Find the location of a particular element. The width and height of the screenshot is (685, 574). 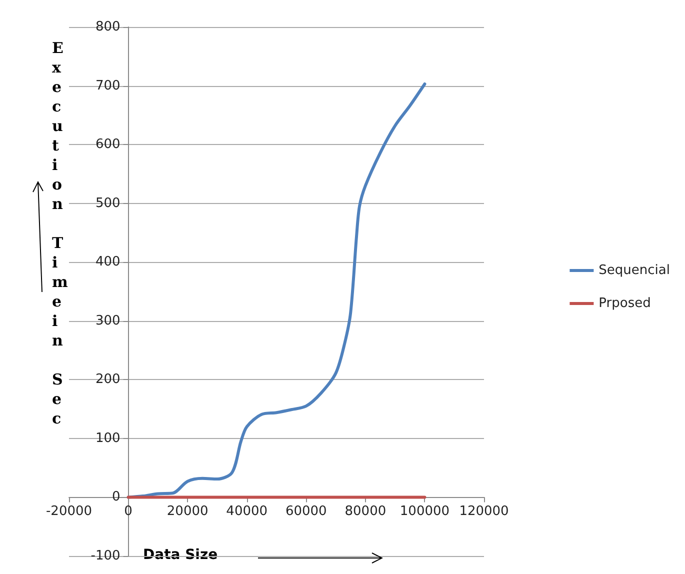

y-tick-label: 600 is located at coordinates (107, 144).